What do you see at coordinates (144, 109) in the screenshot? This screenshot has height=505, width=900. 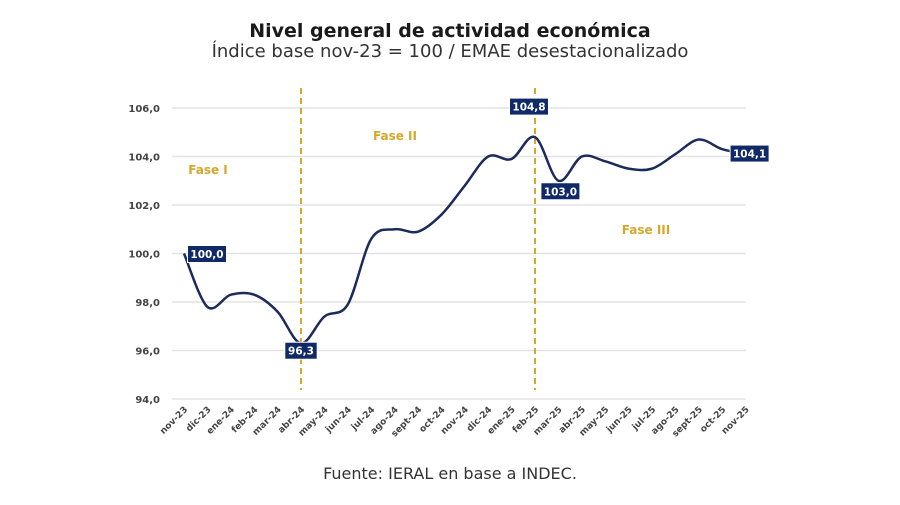 I see `y-tick-label: 106,0` at bounding box center [144, 109].